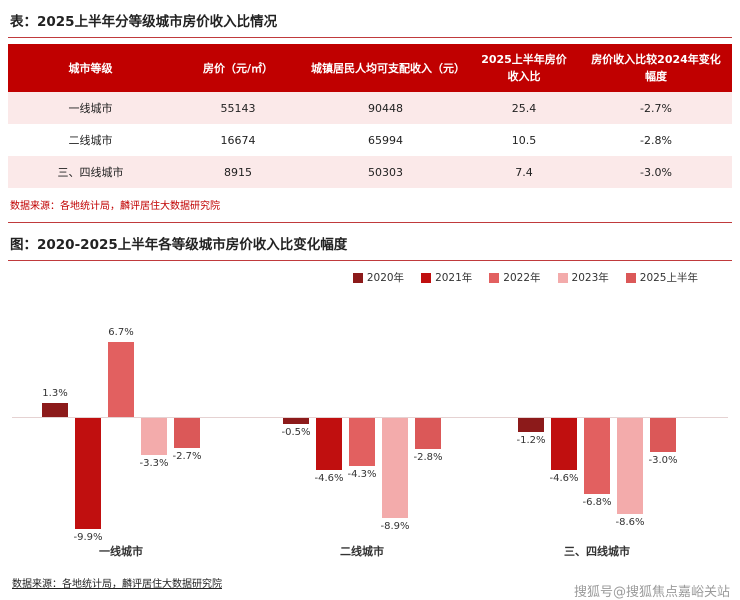  What do you see at coordinates (370, 206) in the screenshot?
I see `table-source-note: 数据来源：各地统计局，麟评居住大数据研究院` at bounding box center [370, 206].